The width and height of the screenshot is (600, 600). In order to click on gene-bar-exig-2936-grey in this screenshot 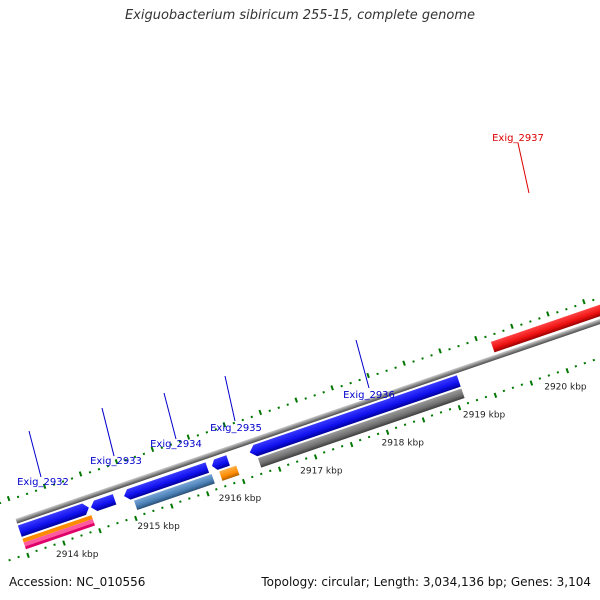, I will do `click(361, 428)`.